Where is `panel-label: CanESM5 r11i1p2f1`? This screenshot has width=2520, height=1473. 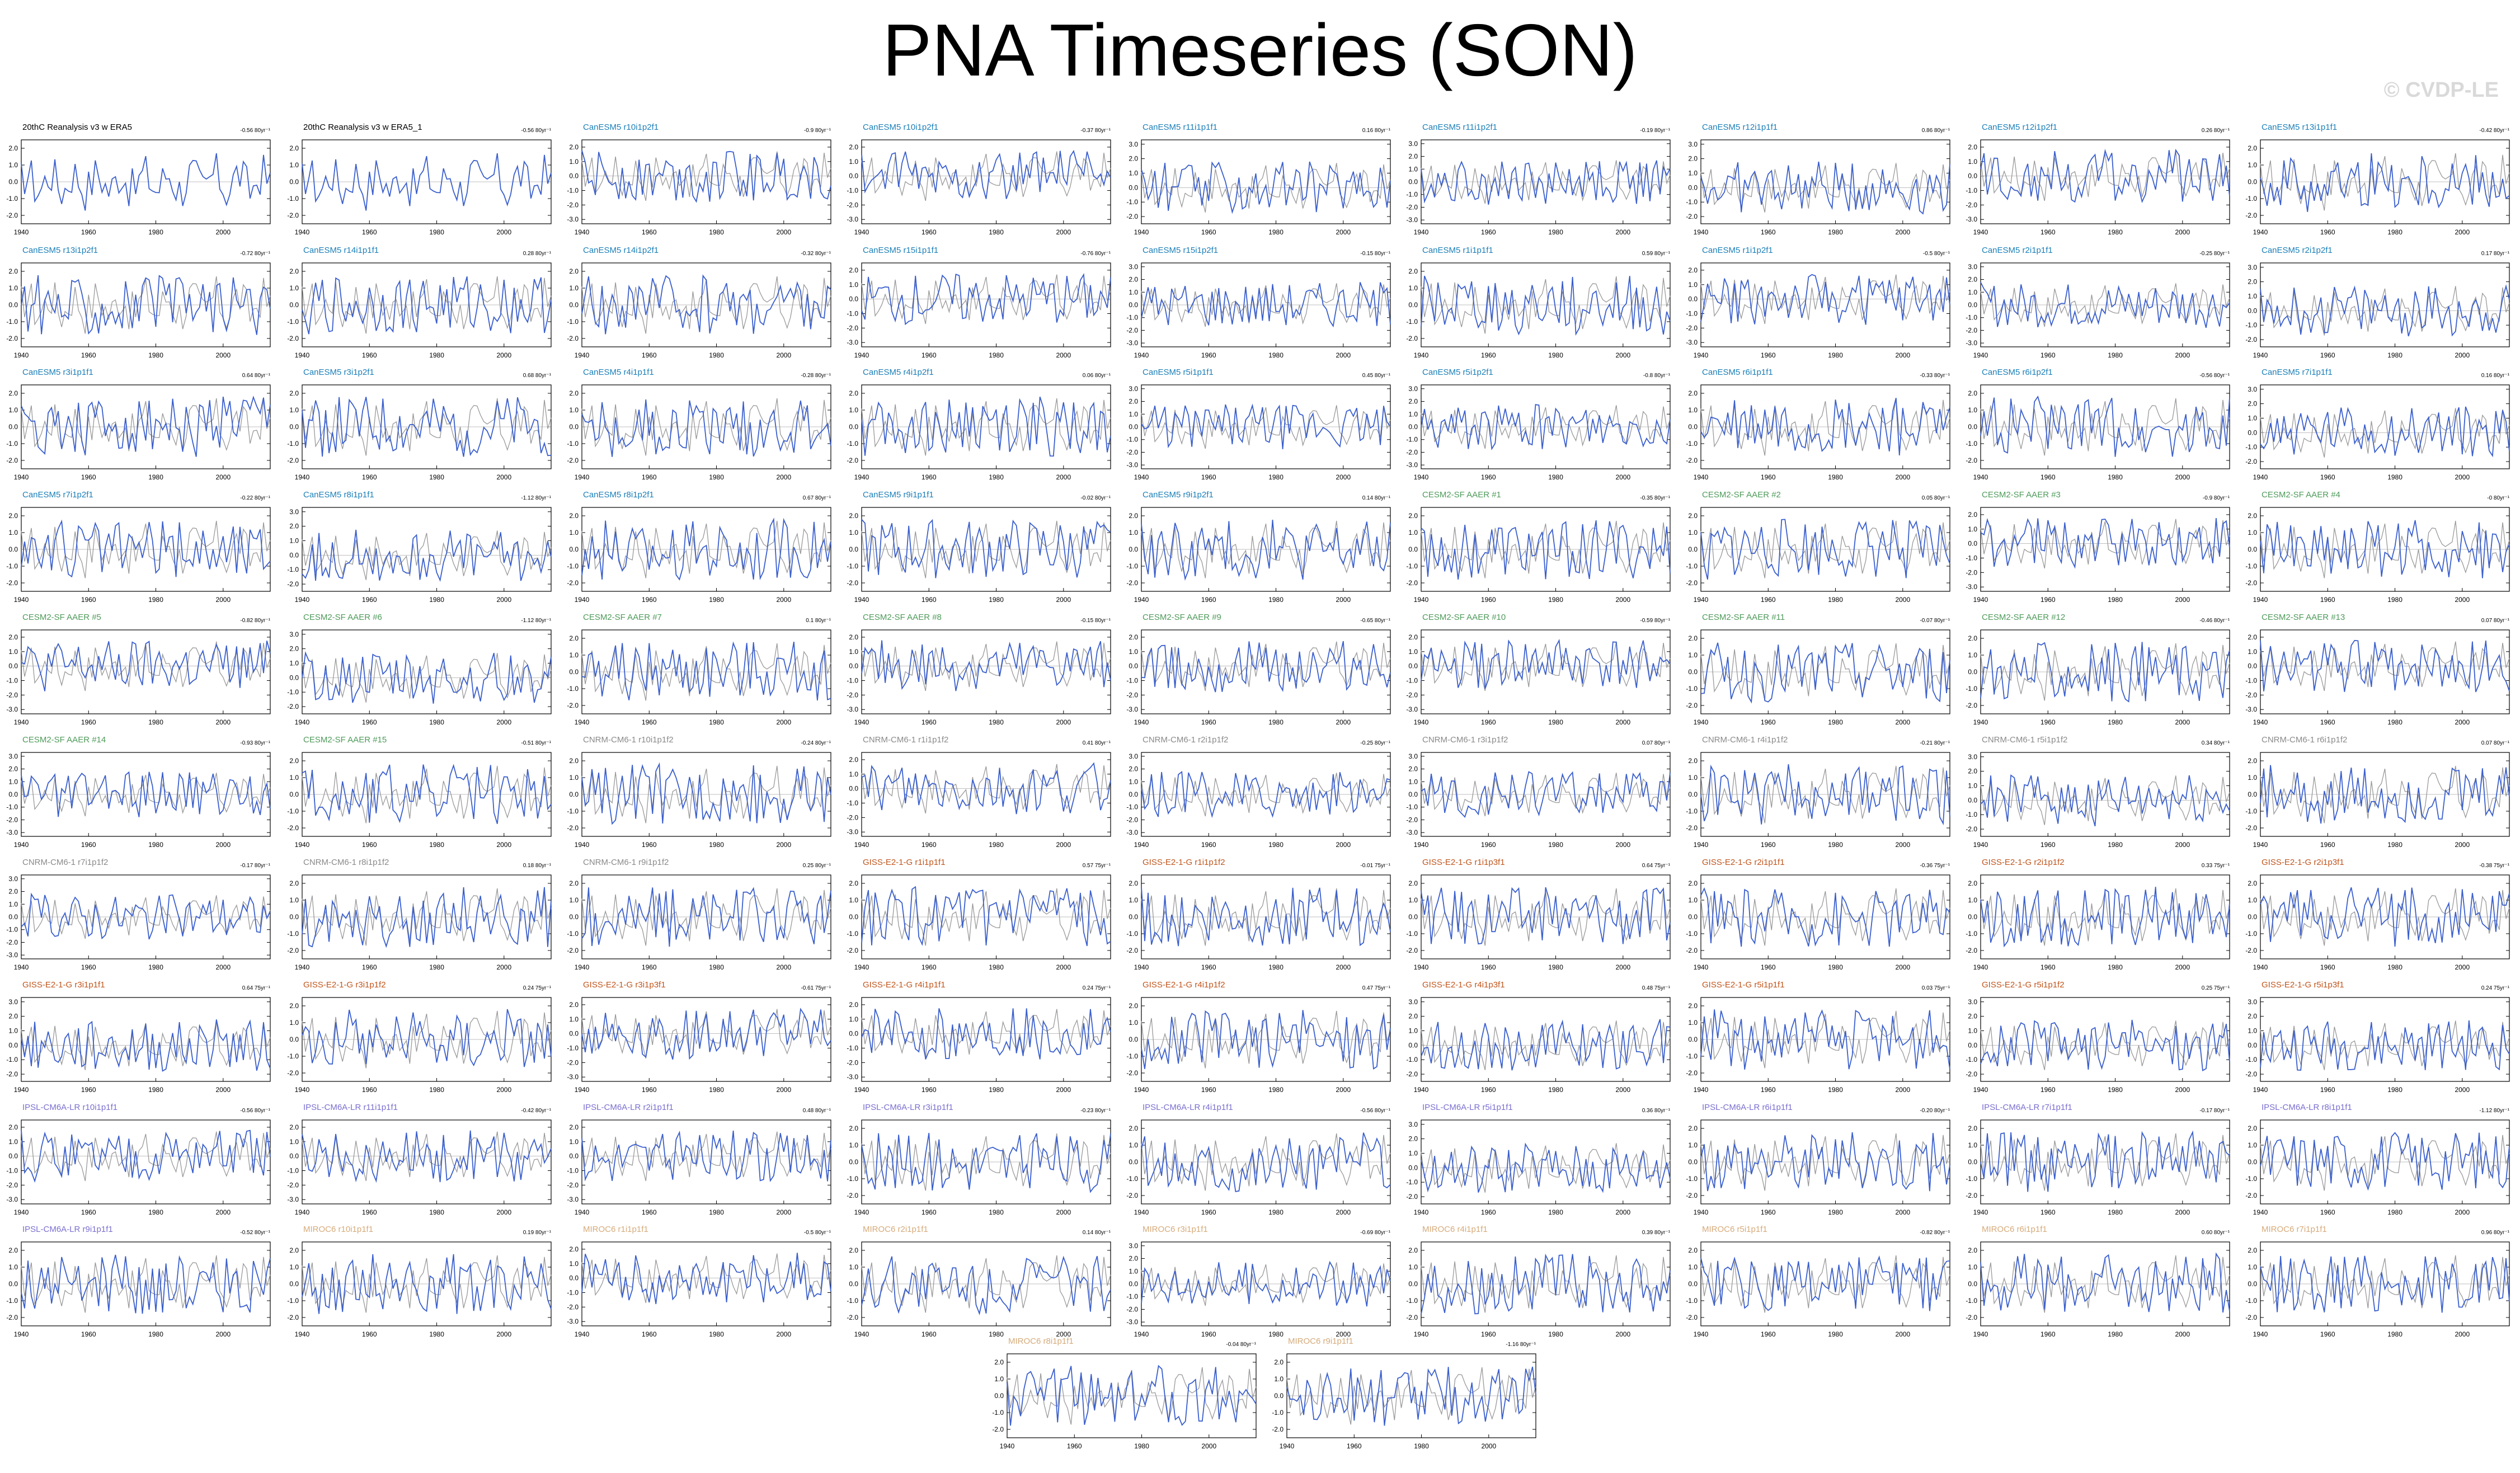
panel-label: CanESM5 r11i1p2f1 is located at coordinates (1459, 127).